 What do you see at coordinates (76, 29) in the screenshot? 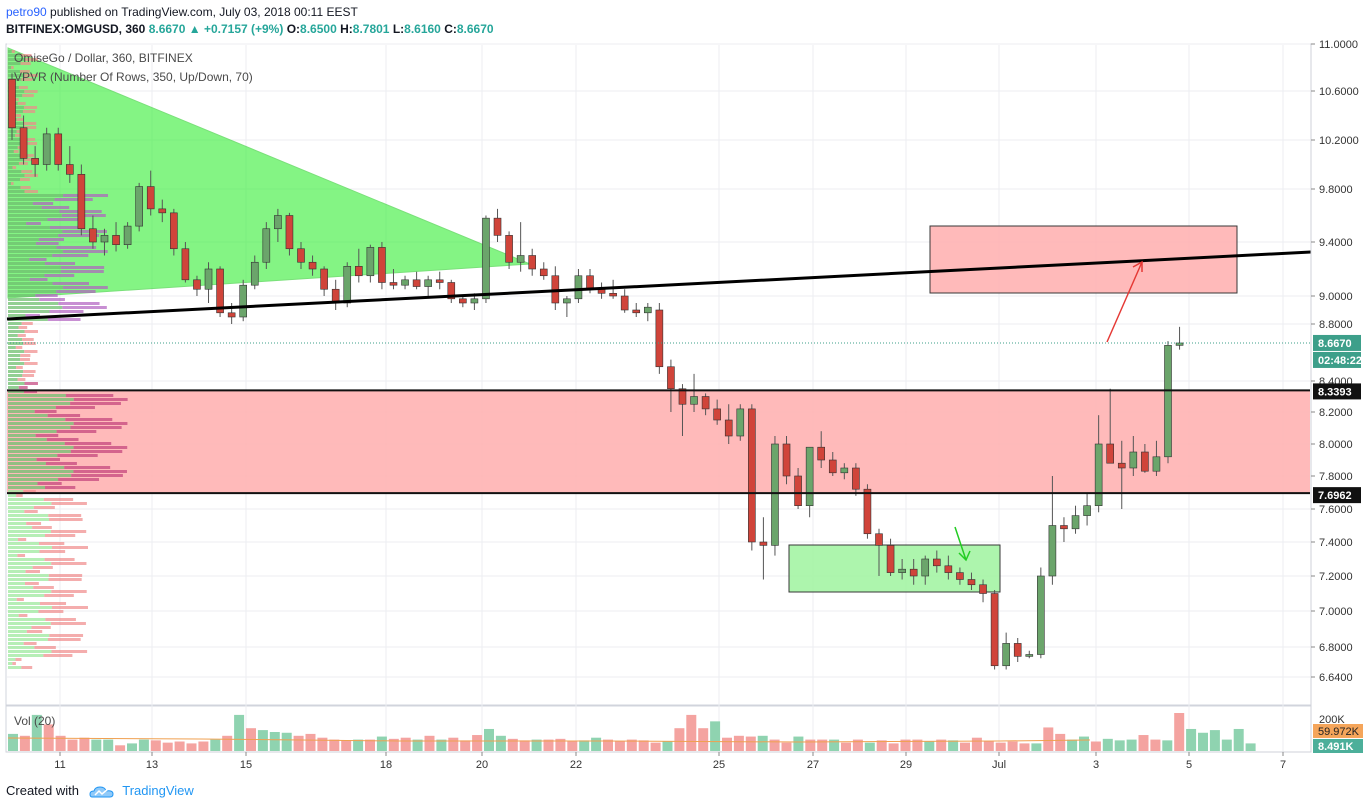
I see `symbol-label: BITFINEX:OMGUSD, 360` at bounding box center [76, 29].